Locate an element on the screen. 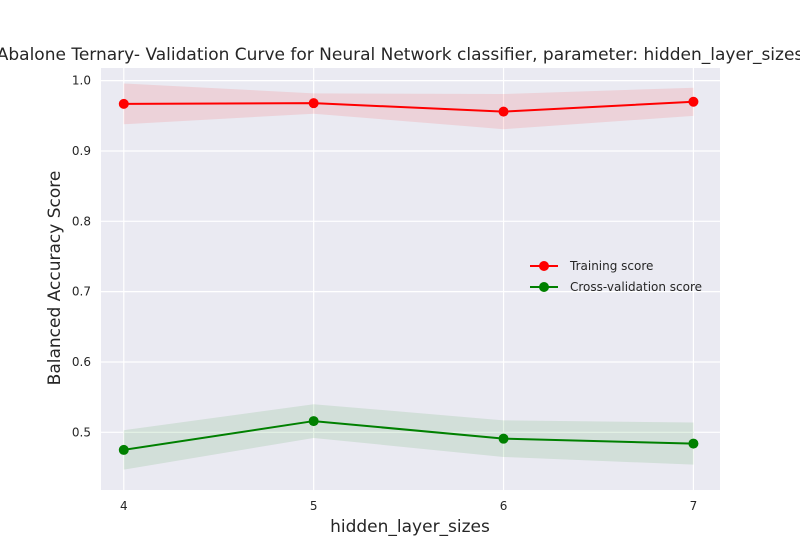  y-tick-label: 0.7 is located at coordinates (81, 292).